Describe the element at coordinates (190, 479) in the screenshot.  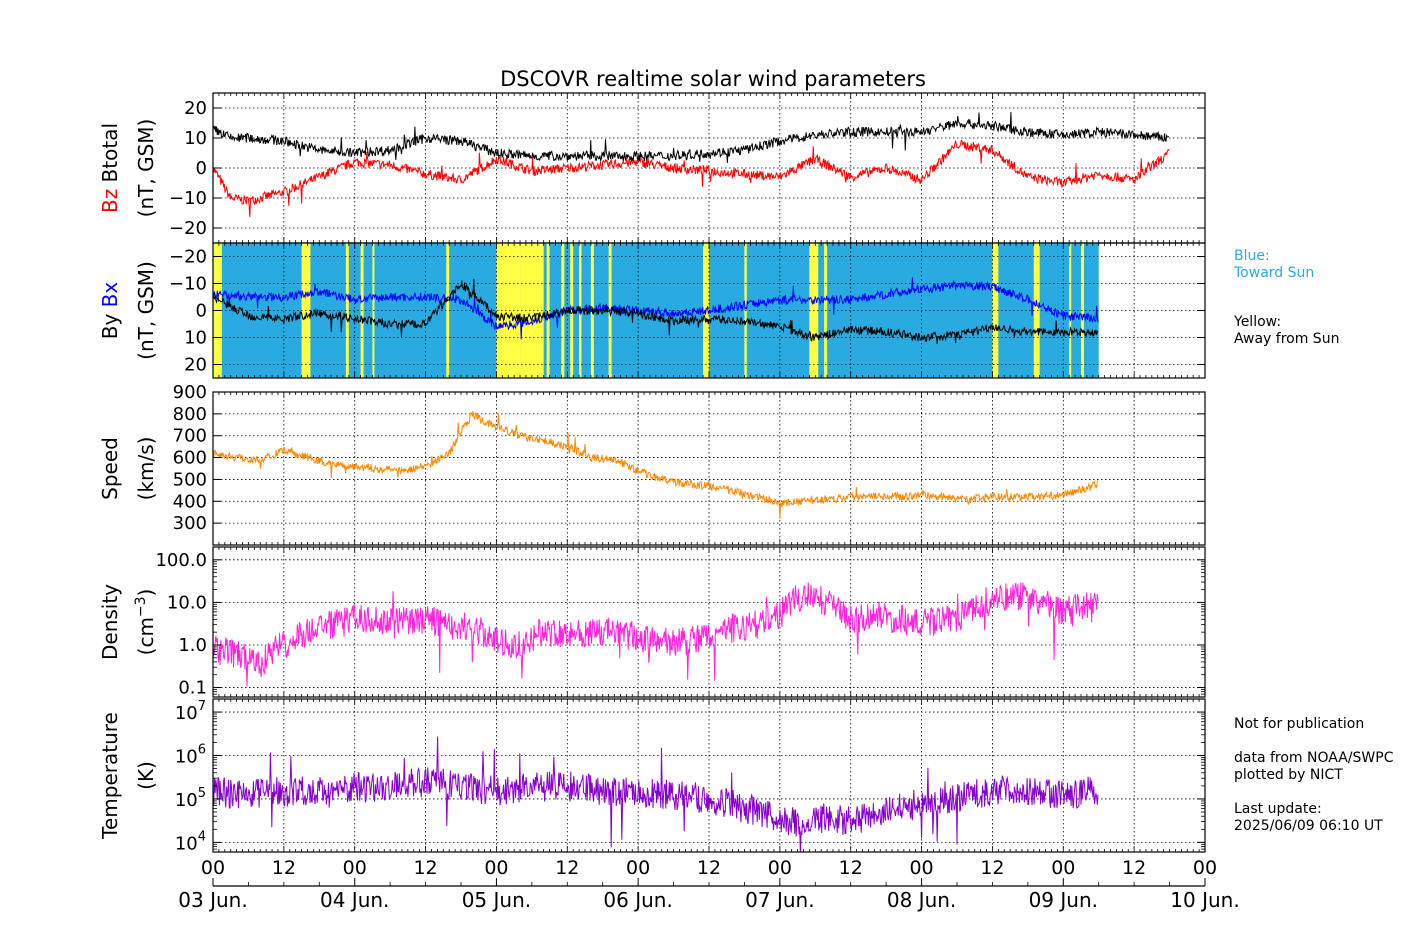
I see `y-tick-label: 500` at that location.